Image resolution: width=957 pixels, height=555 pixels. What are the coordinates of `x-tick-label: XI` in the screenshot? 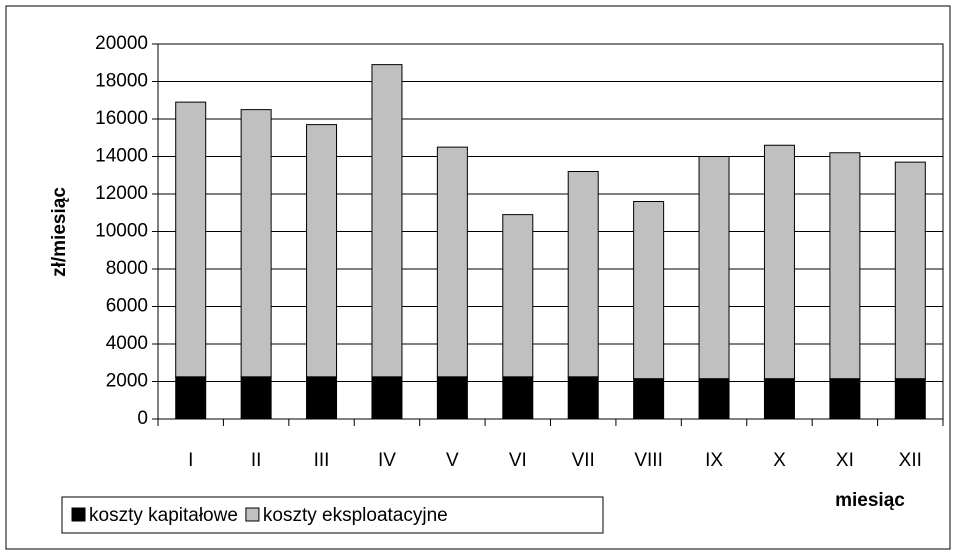 It's located at (845, 460).